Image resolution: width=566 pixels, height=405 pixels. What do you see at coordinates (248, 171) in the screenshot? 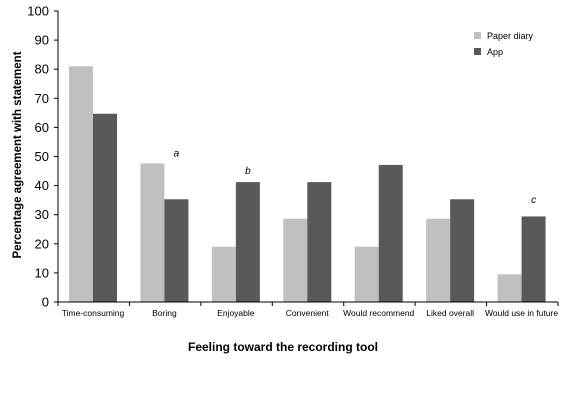
I see `annotation-b: b` at bounding box center [248, 171].